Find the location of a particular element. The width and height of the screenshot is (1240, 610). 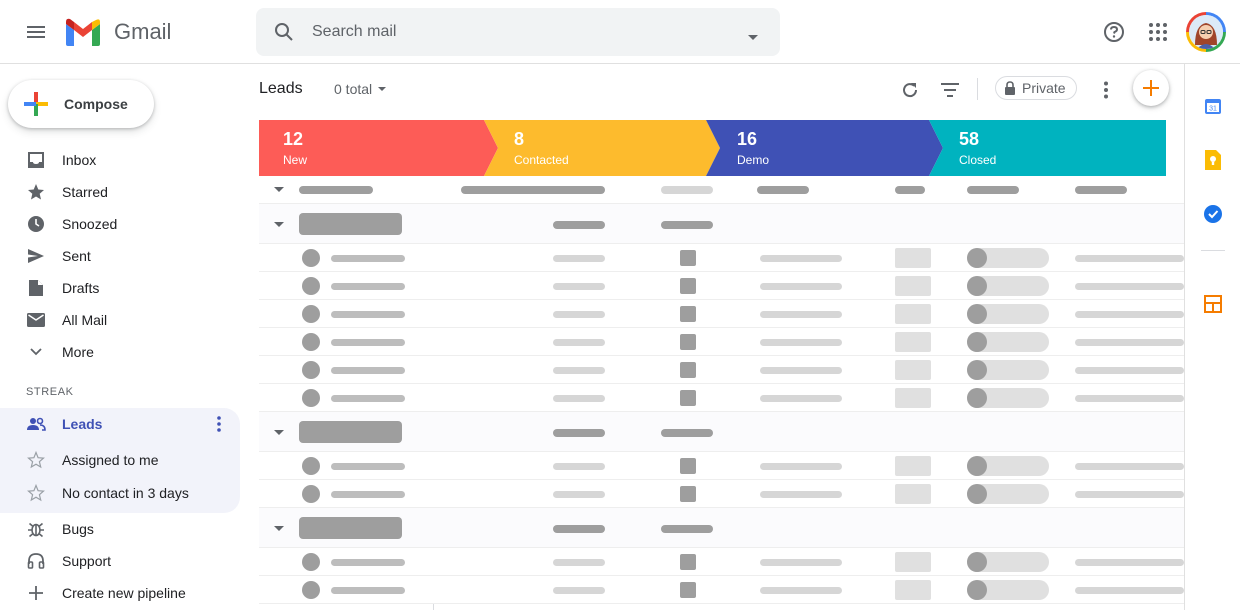

top-bar: Gmail Search mail is located at coordinates (620, 32).